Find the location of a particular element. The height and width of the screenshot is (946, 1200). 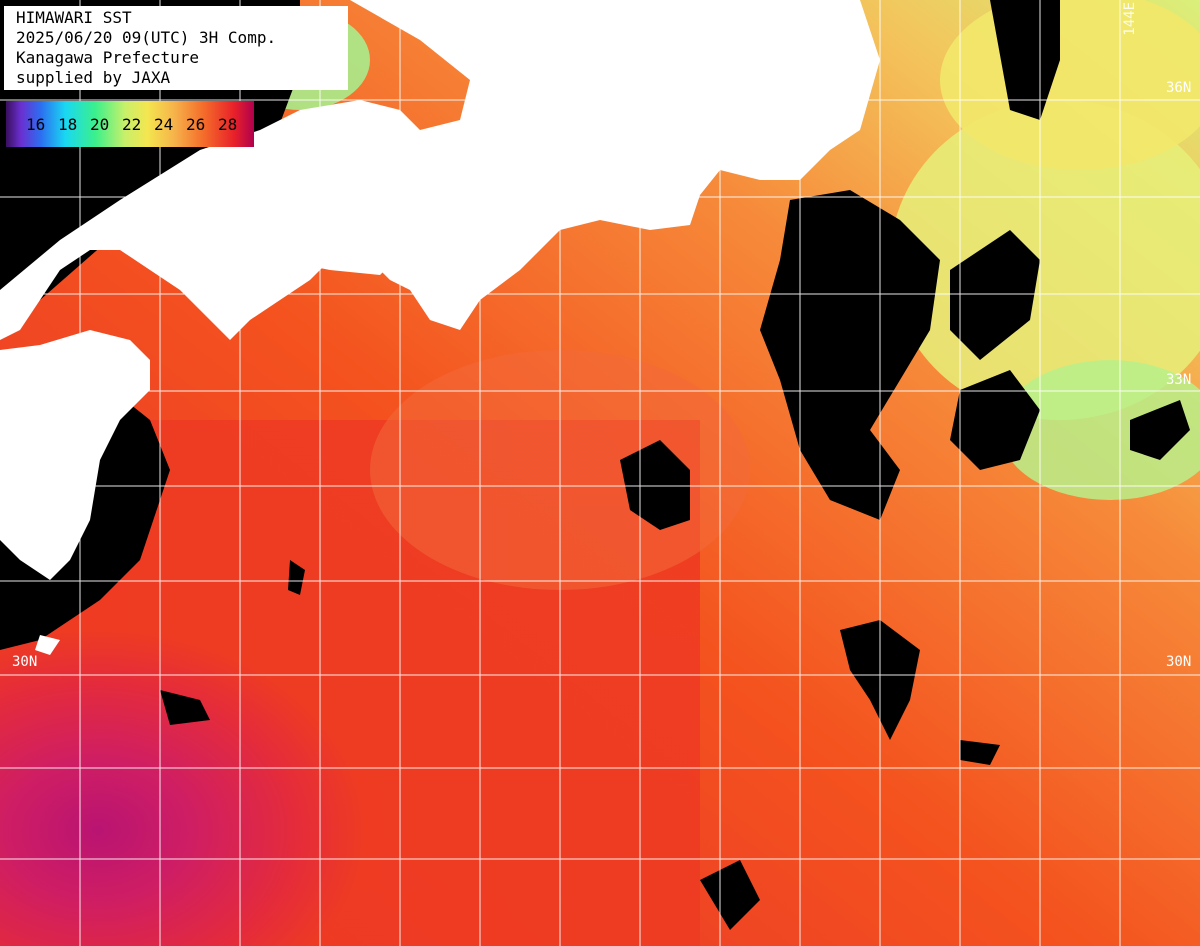

temperature-color-legend: 16 18 20 22 24 26 28 is located at coordinates (130, 124).